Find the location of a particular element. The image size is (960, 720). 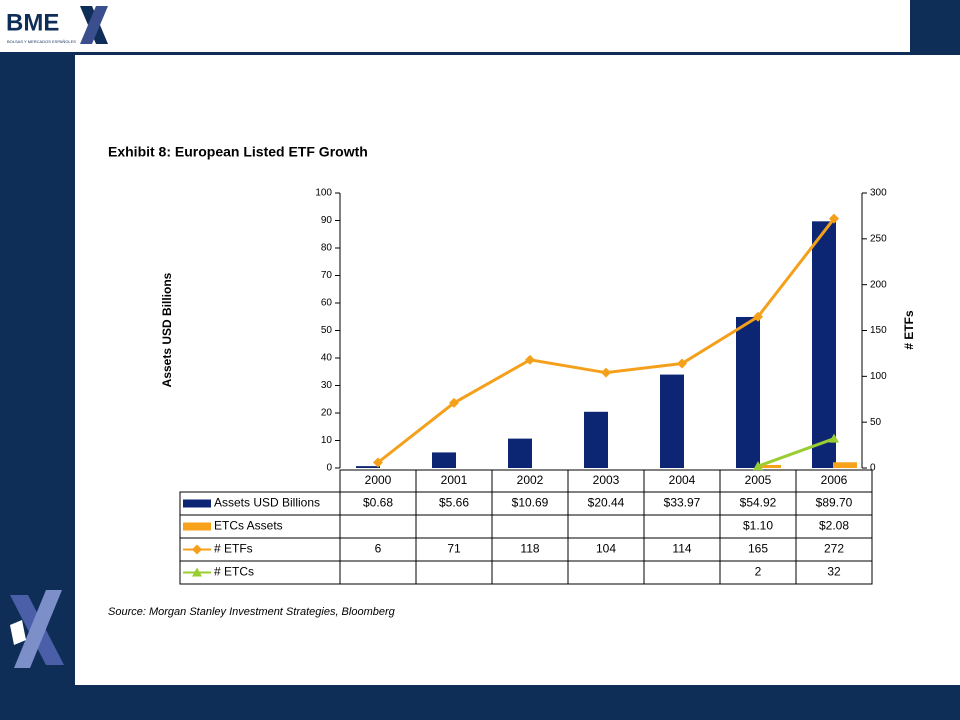

y2-tick-label: 0 is located at coordinates (873, 468).